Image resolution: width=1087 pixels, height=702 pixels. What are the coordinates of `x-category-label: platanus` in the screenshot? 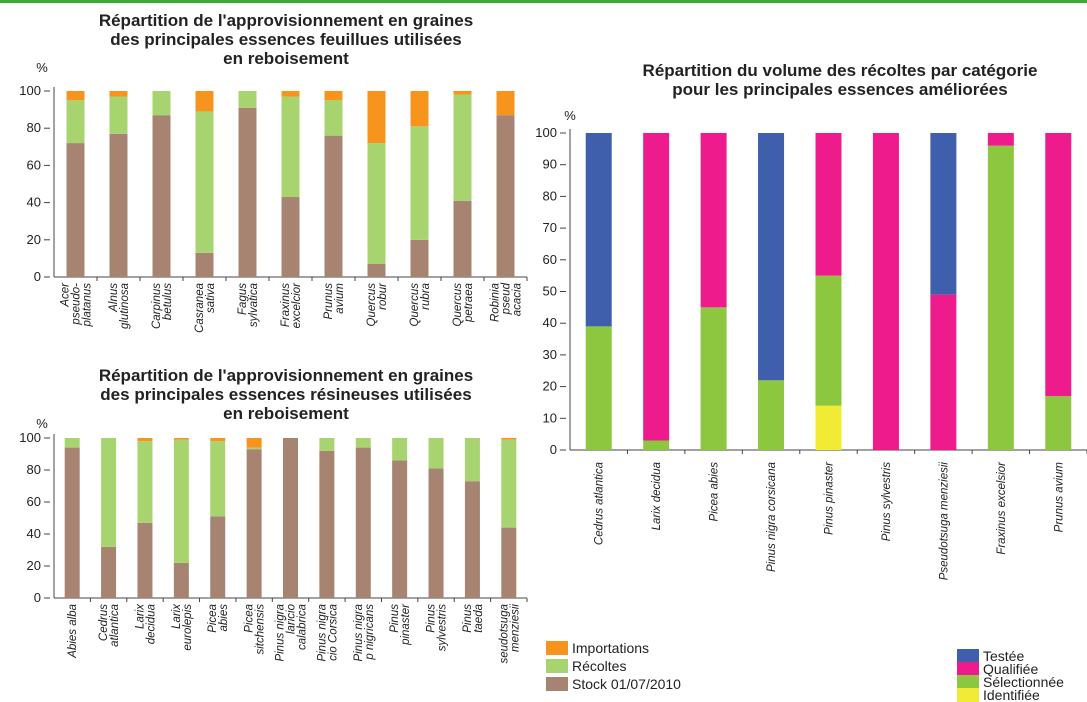 It's located at (88, 305).